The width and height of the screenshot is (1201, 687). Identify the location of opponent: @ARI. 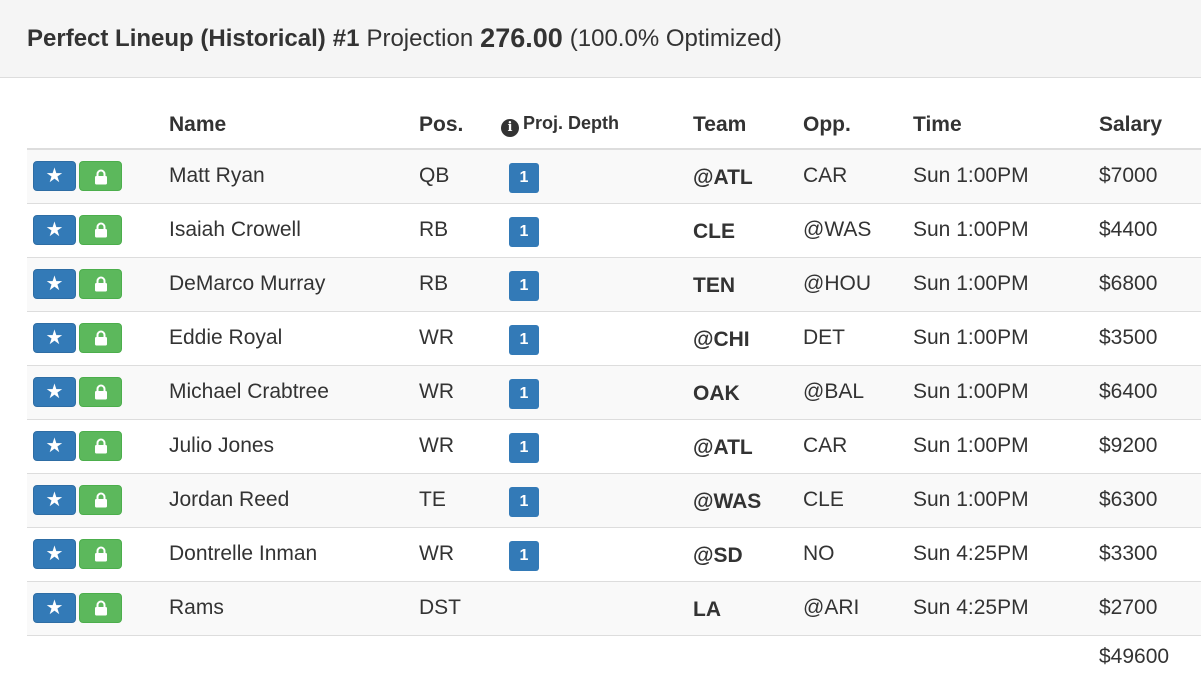
(858, 607).